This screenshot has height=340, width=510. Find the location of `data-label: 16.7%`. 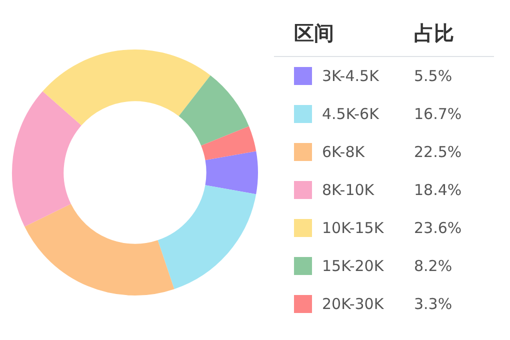

data-label: 16.7% is located at coordinates (438, 114).